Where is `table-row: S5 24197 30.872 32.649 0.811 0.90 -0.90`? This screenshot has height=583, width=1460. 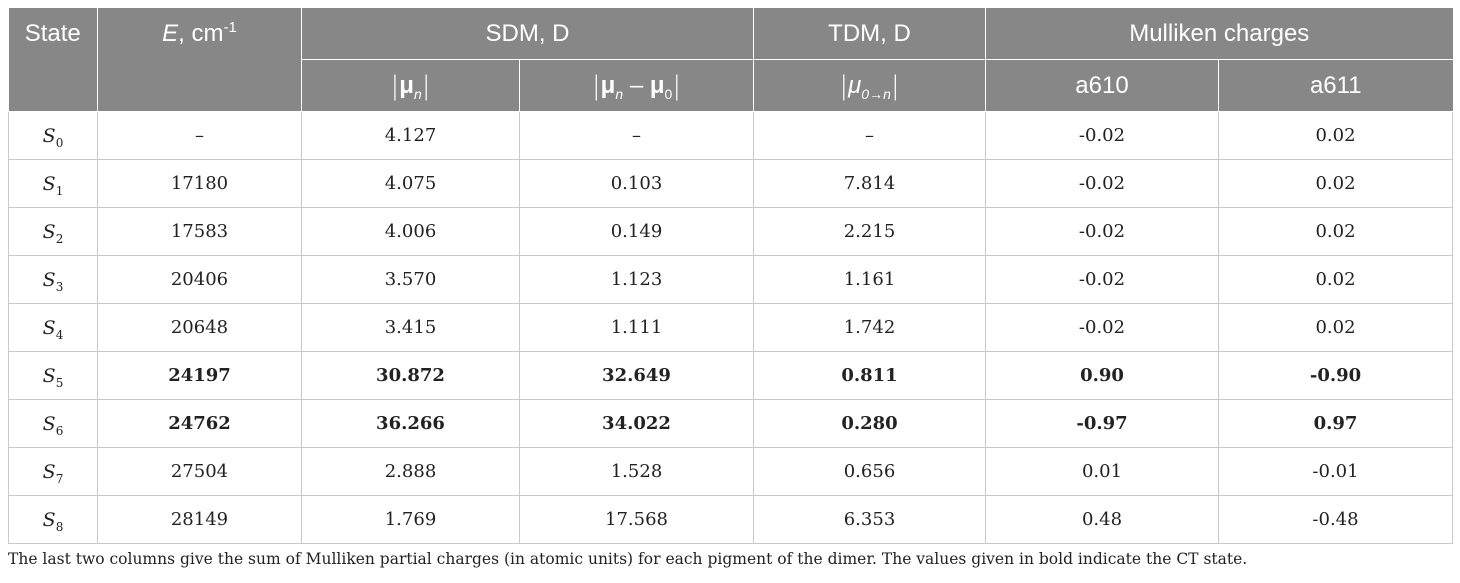 table-row: S5 24197 30.872 32.649 0.811 0.90 -0.90 is located at coordinates (730, 375).